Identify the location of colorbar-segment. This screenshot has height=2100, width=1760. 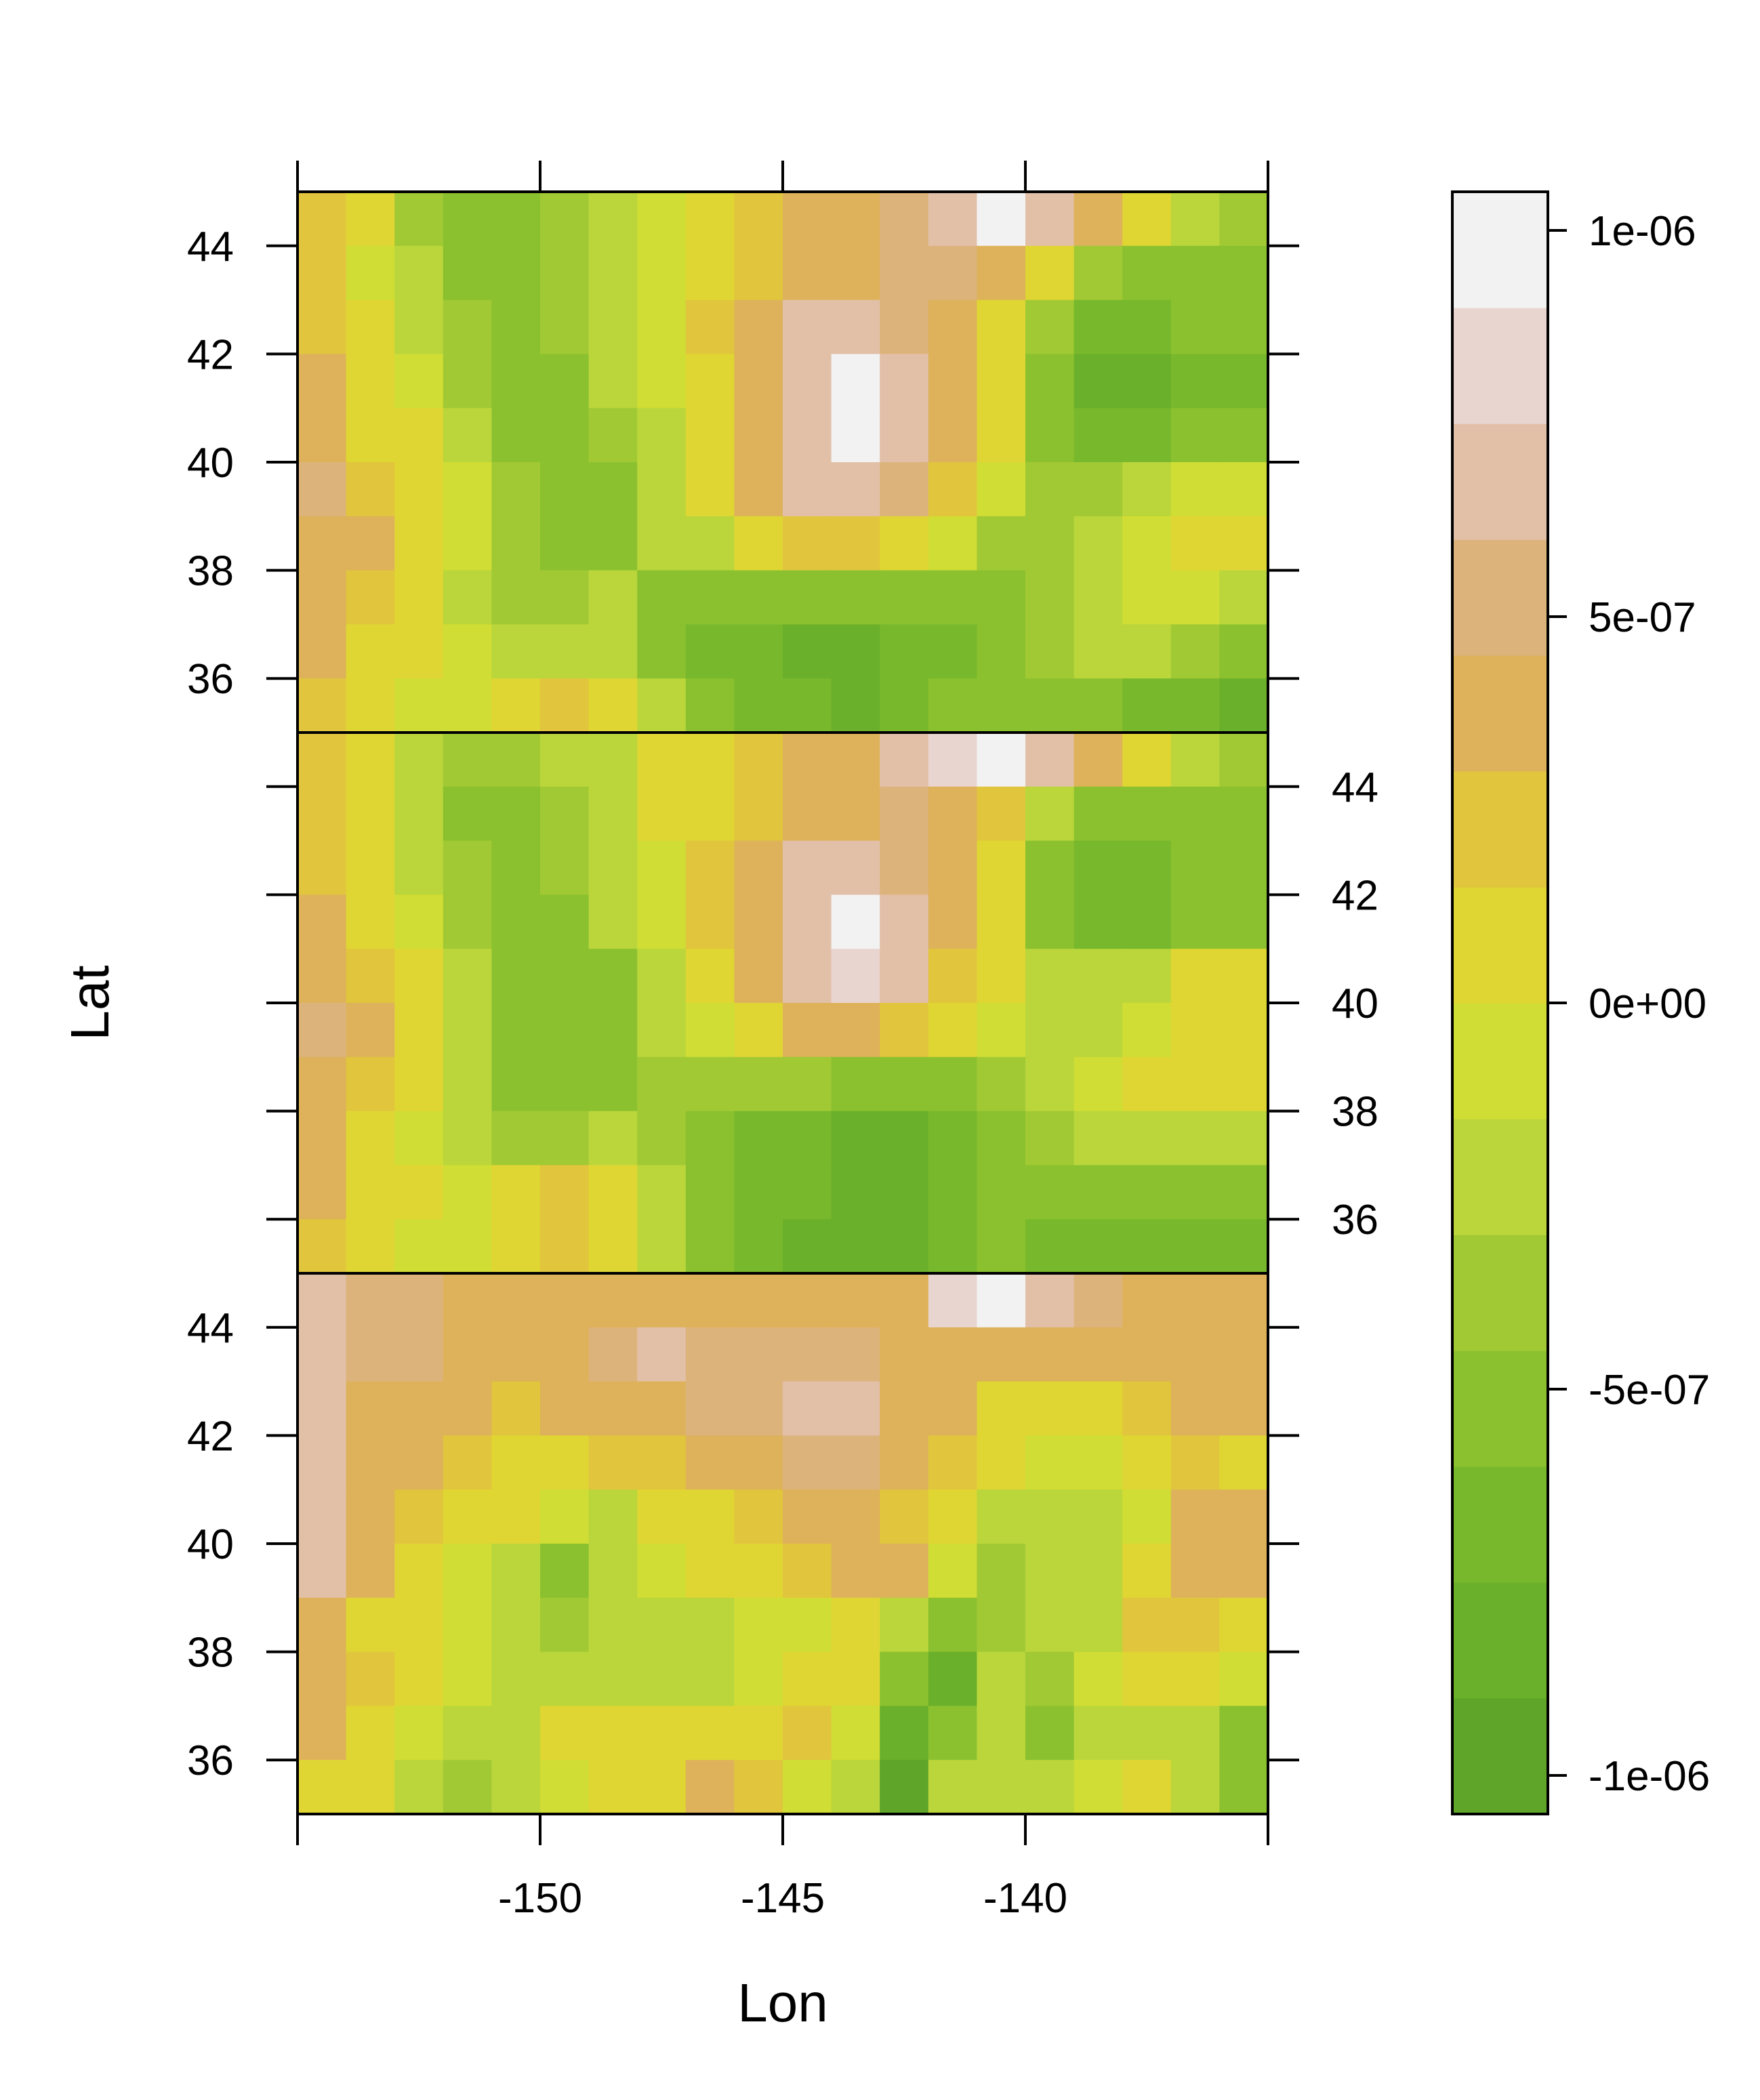
(1500, 597).